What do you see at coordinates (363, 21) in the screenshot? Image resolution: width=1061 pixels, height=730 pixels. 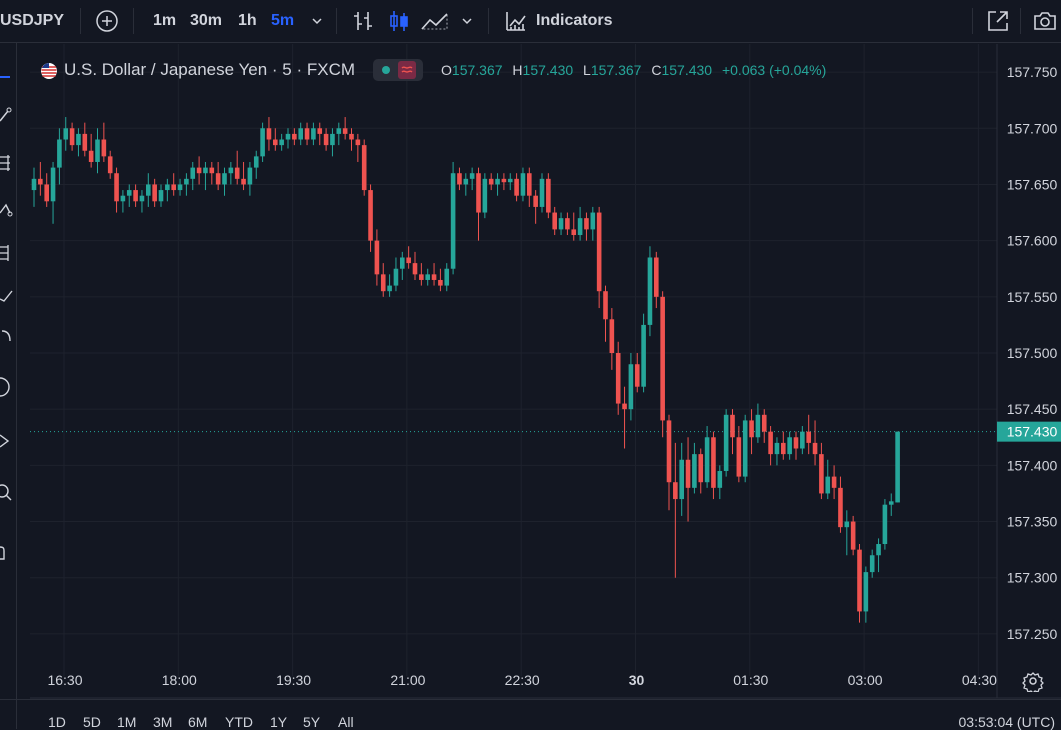 I see `bar-chart-type-button` at bounding box center [363, 21].